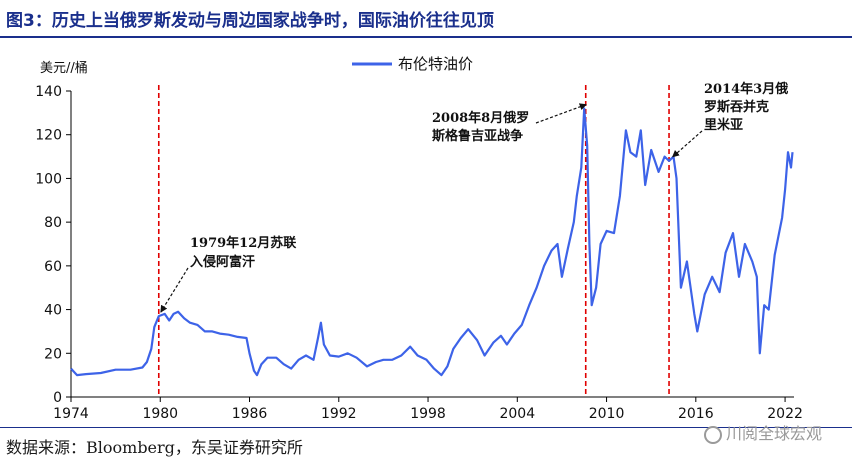  What do you see at coordinates (339, 414) in the screenshot?
I see `x-tick-label: 1992` at bounding box center [339, 414].